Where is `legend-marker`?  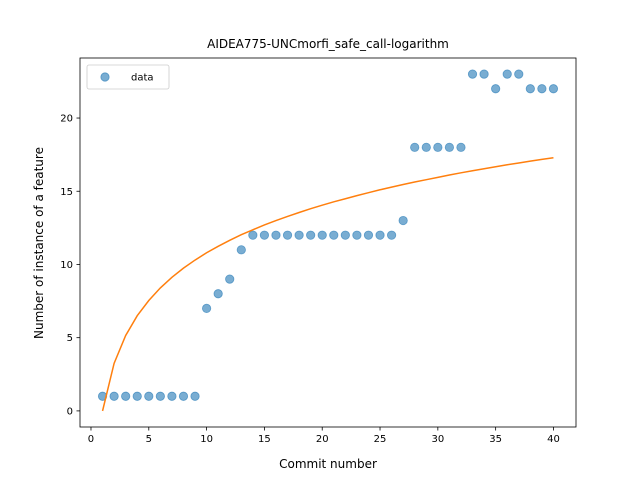 legend-marker is located at coordinates (105, 77).